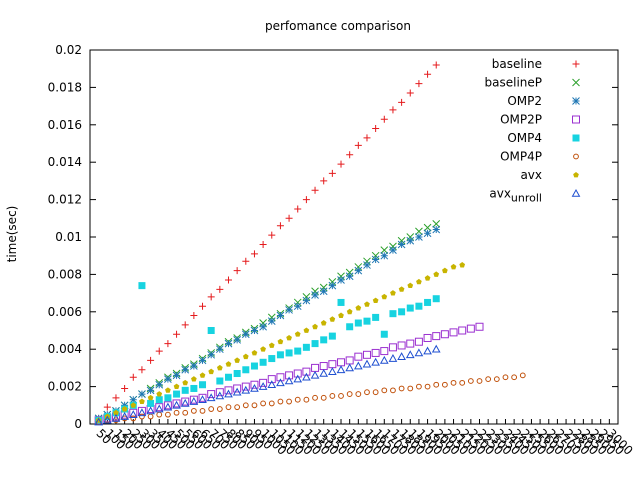 The image size is (640, 480). Describe the element at coordinates (524, 101) in the screenshot. I see `legend-label: OMP2` at that location.